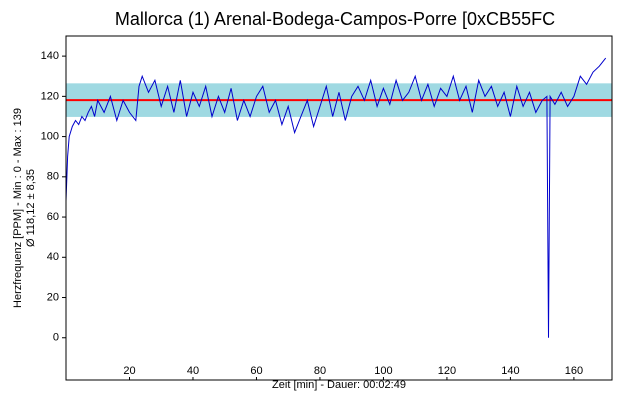 The image size is (620, 400). What do you see at coordinates (18, 208) in the screenshot?
I see `y-axis-label: Herzfrequenz [PPM] - Min : 0 - Max : 139` at bounding box center [18, 208].